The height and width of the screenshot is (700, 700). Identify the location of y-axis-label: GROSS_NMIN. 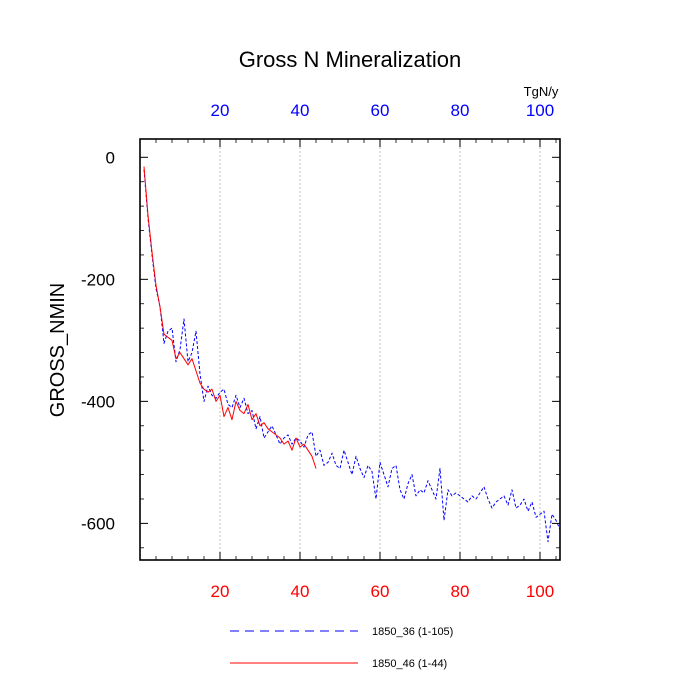
(58, 350).